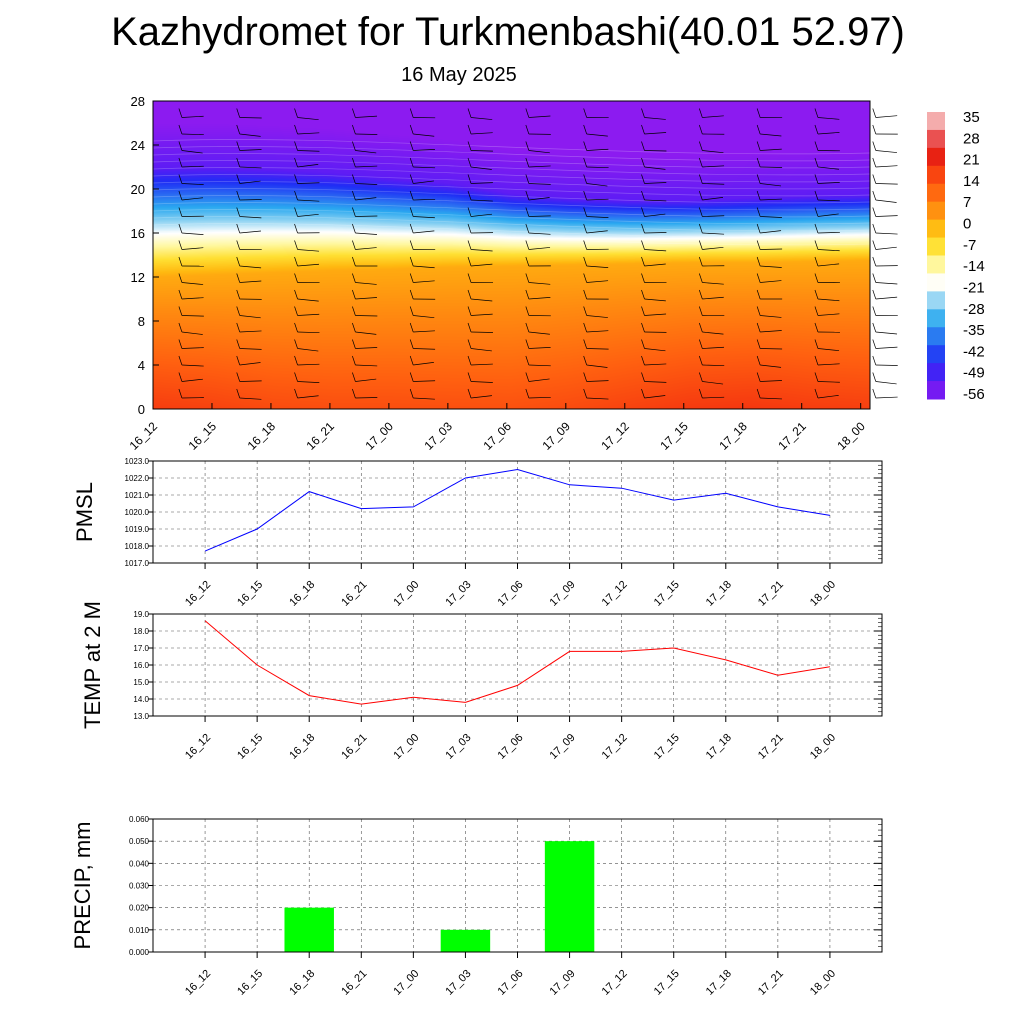  I want to click on y-tick-label: 16.0, so click(141, 665).